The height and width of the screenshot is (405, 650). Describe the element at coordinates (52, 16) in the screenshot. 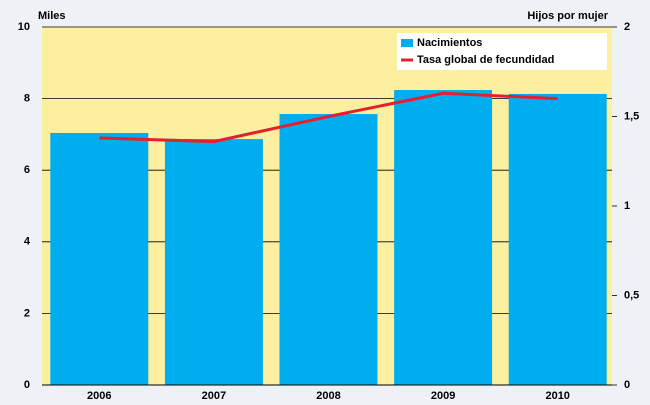

I see `y-axis-label: Miles` at that location.